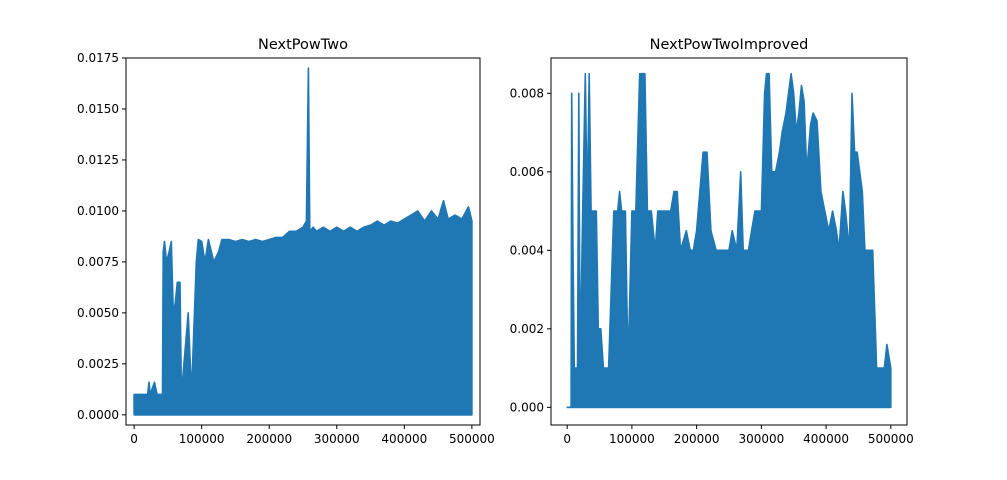 The height and width of the screenshot is (480, 1007). Describe the element at coordinates (527, 172) in the screenshot. I see `y-tick-label: 0.006` at that location.